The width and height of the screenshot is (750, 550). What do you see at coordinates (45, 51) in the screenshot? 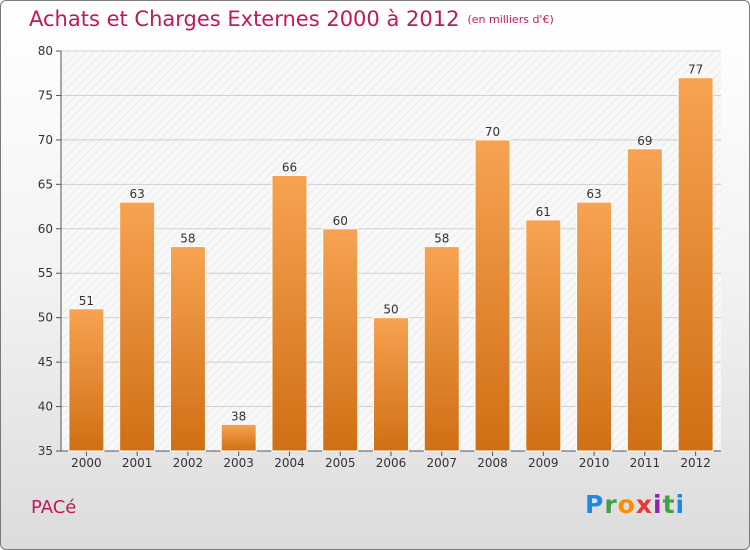
I see `y-tick-label: 80` at bounding box center [45, 51].